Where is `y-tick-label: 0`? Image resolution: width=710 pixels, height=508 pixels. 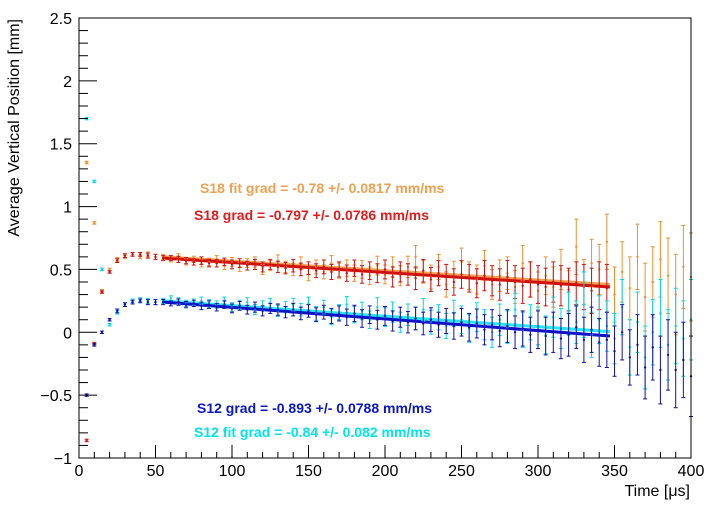
y-tick-label: 0 is located at coordinates (67, 333).